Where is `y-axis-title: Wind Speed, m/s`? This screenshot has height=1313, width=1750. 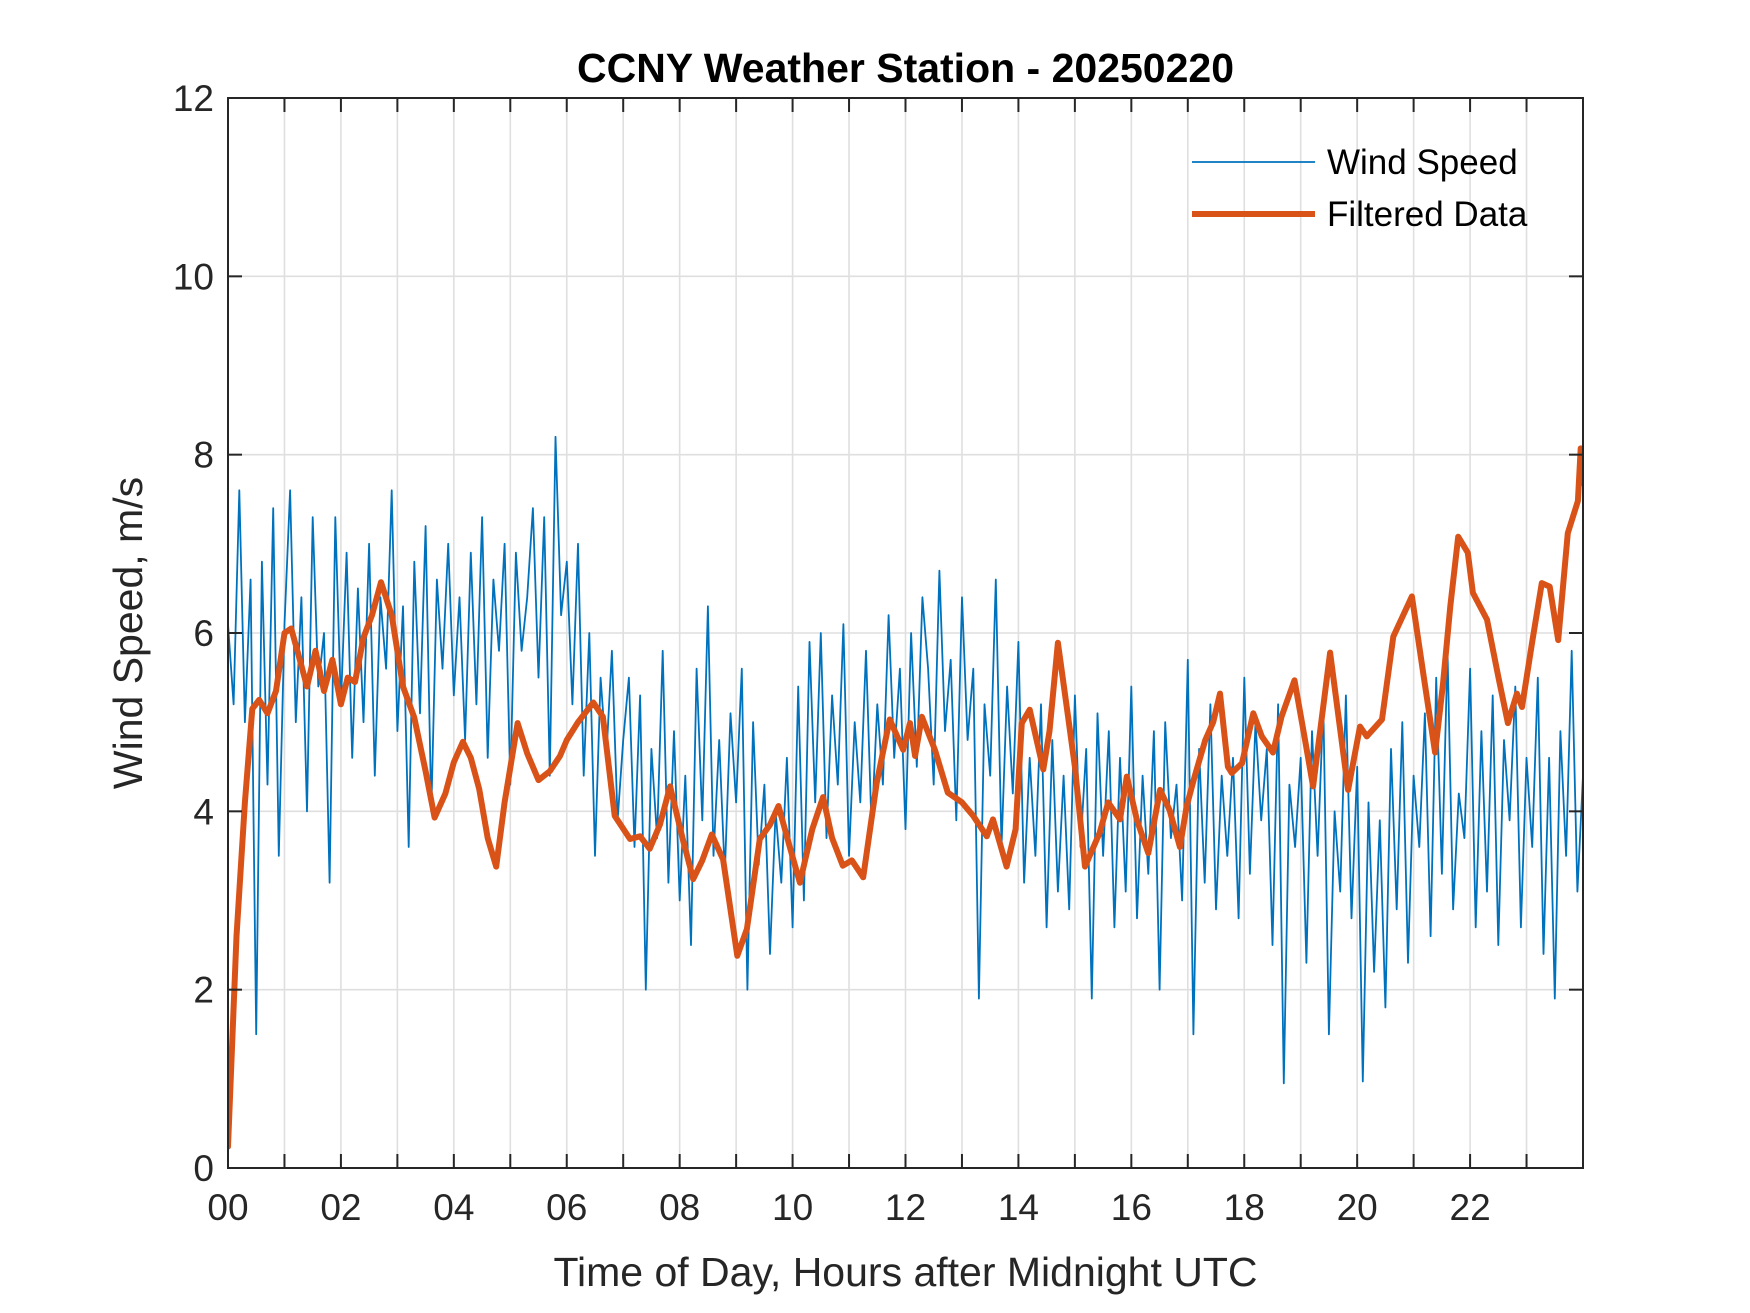 y-axis-title: Wind Speed, m/s is located at coordinates (128, 633).